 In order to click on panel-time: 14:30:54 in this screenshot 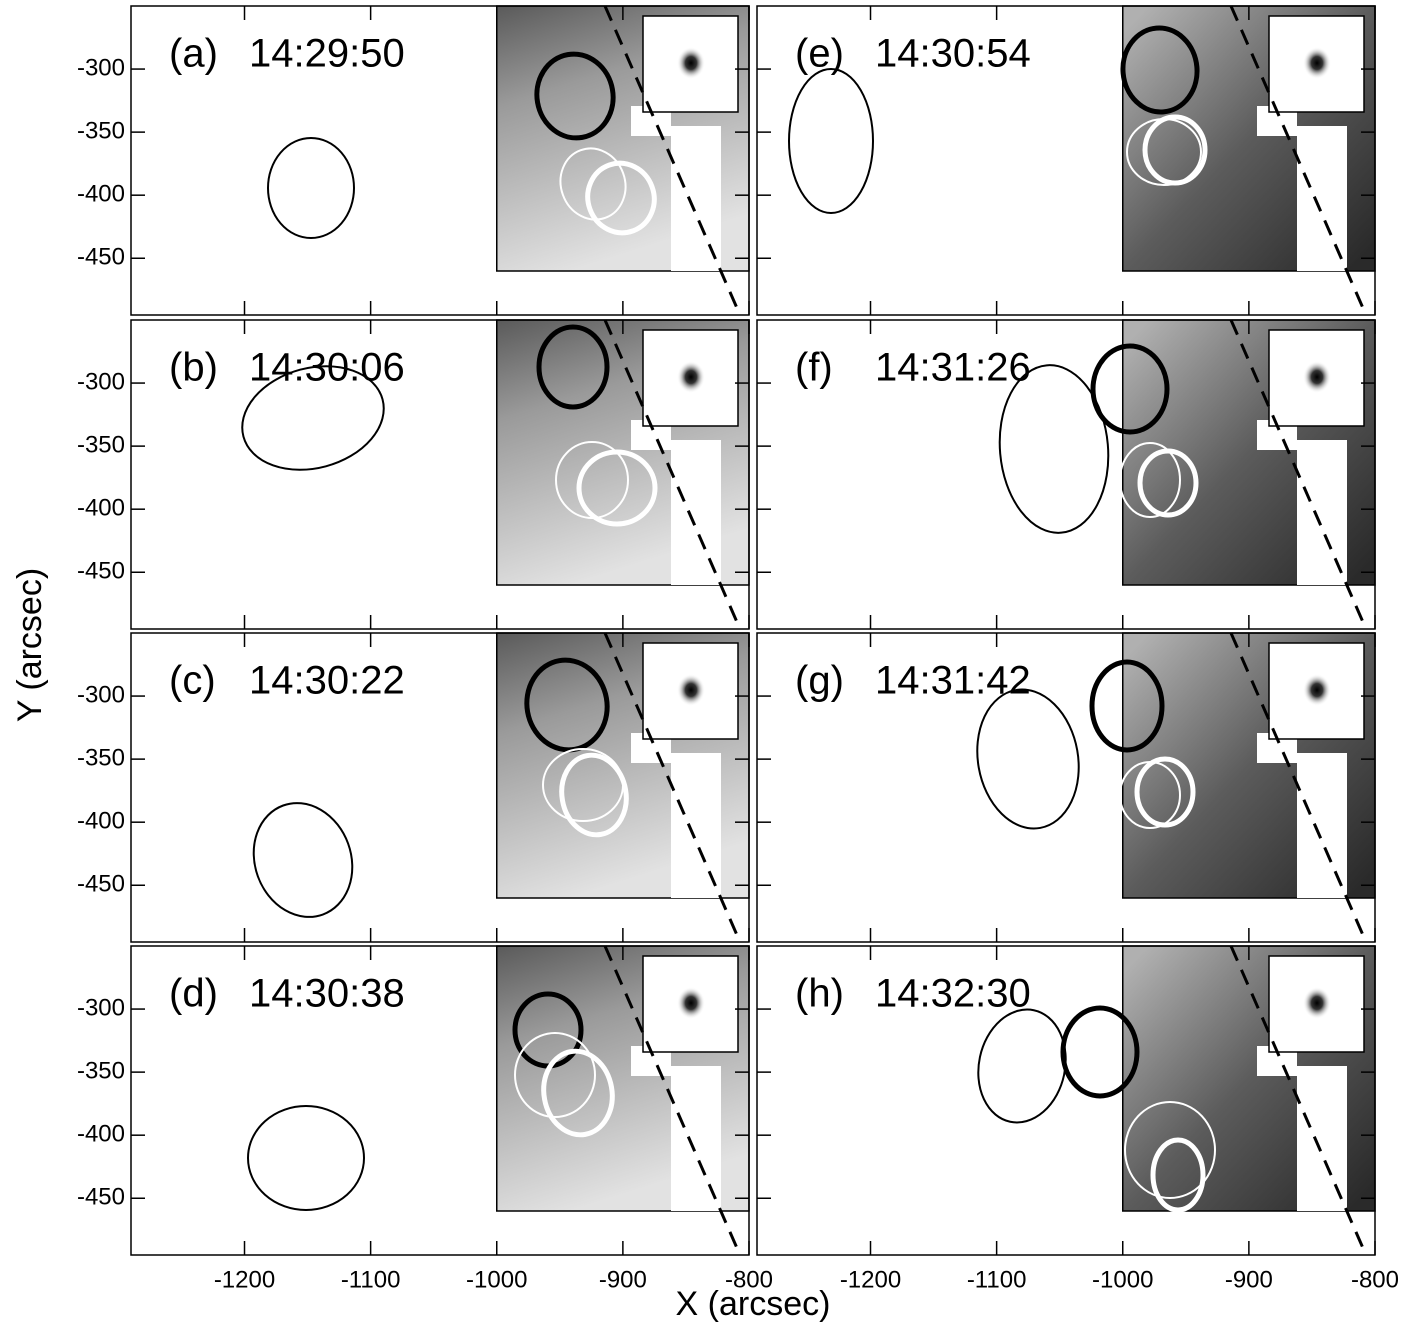, I will do `click(953, 54)`.